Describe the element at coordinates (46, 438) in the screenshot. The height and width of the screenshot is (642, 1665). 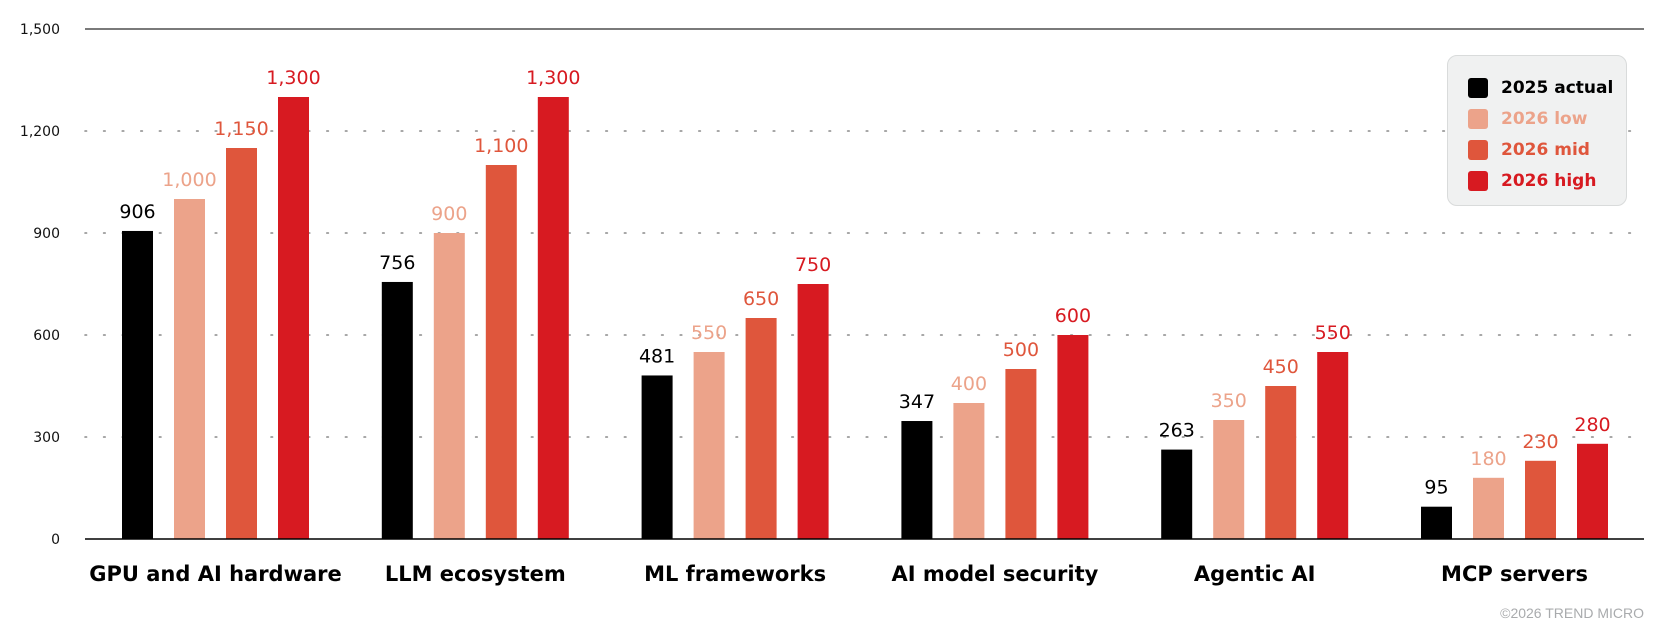
I see `y-tick-label: 300` at that location.